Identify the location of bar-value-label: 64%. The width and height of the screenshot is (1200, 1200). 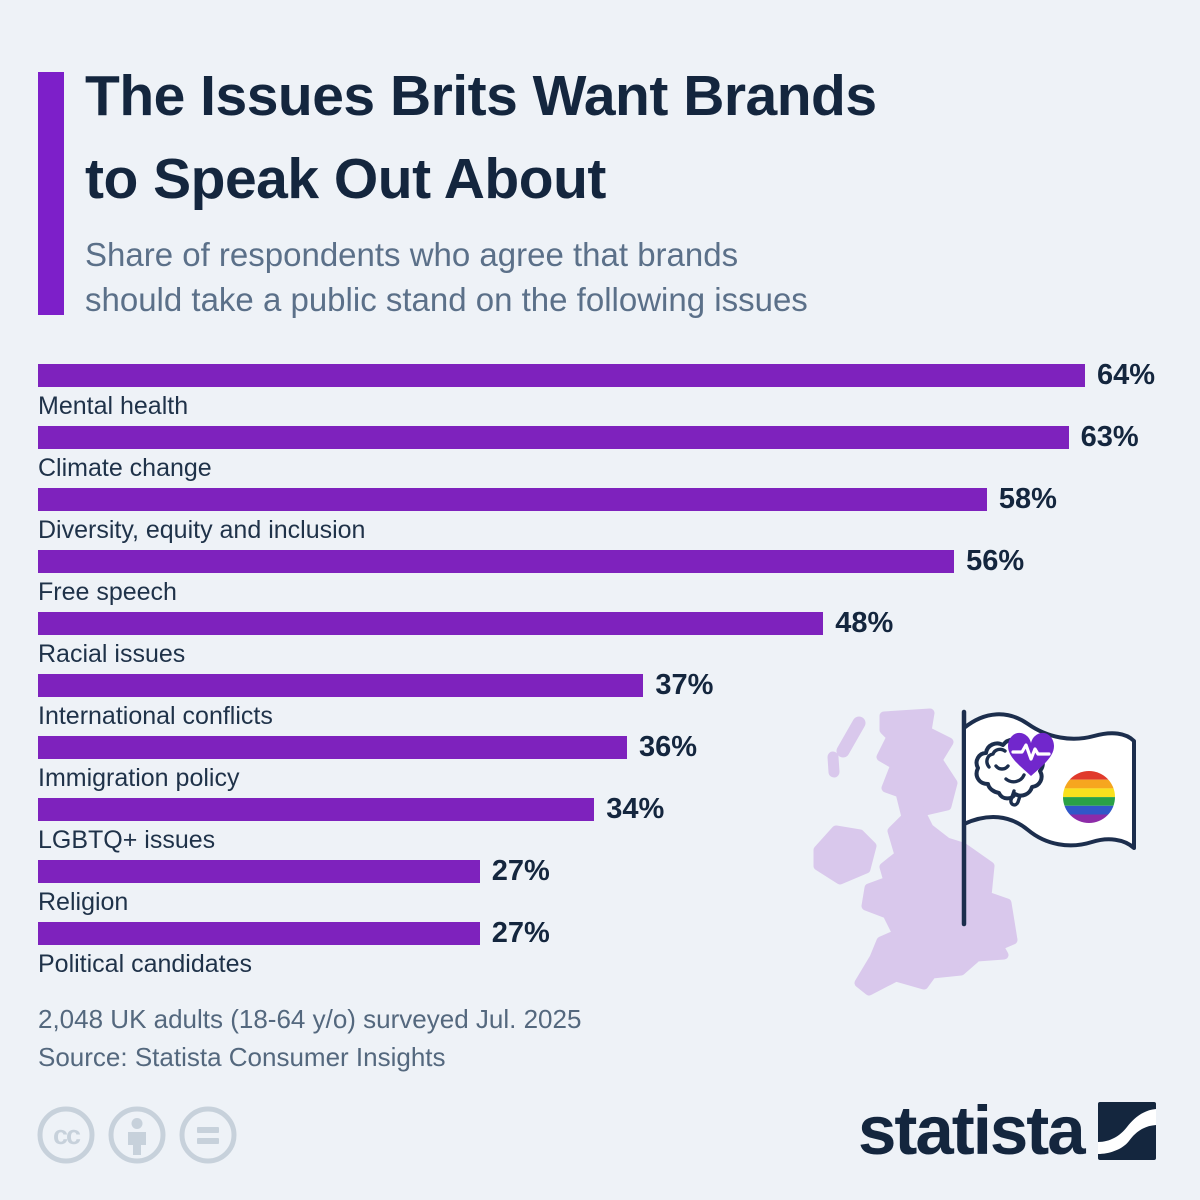
(1126, 375).